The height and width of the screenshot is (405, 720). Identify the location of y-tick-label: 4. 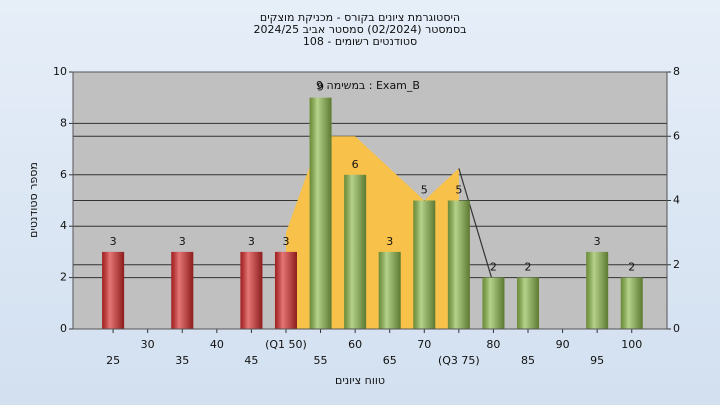
(63, 225).